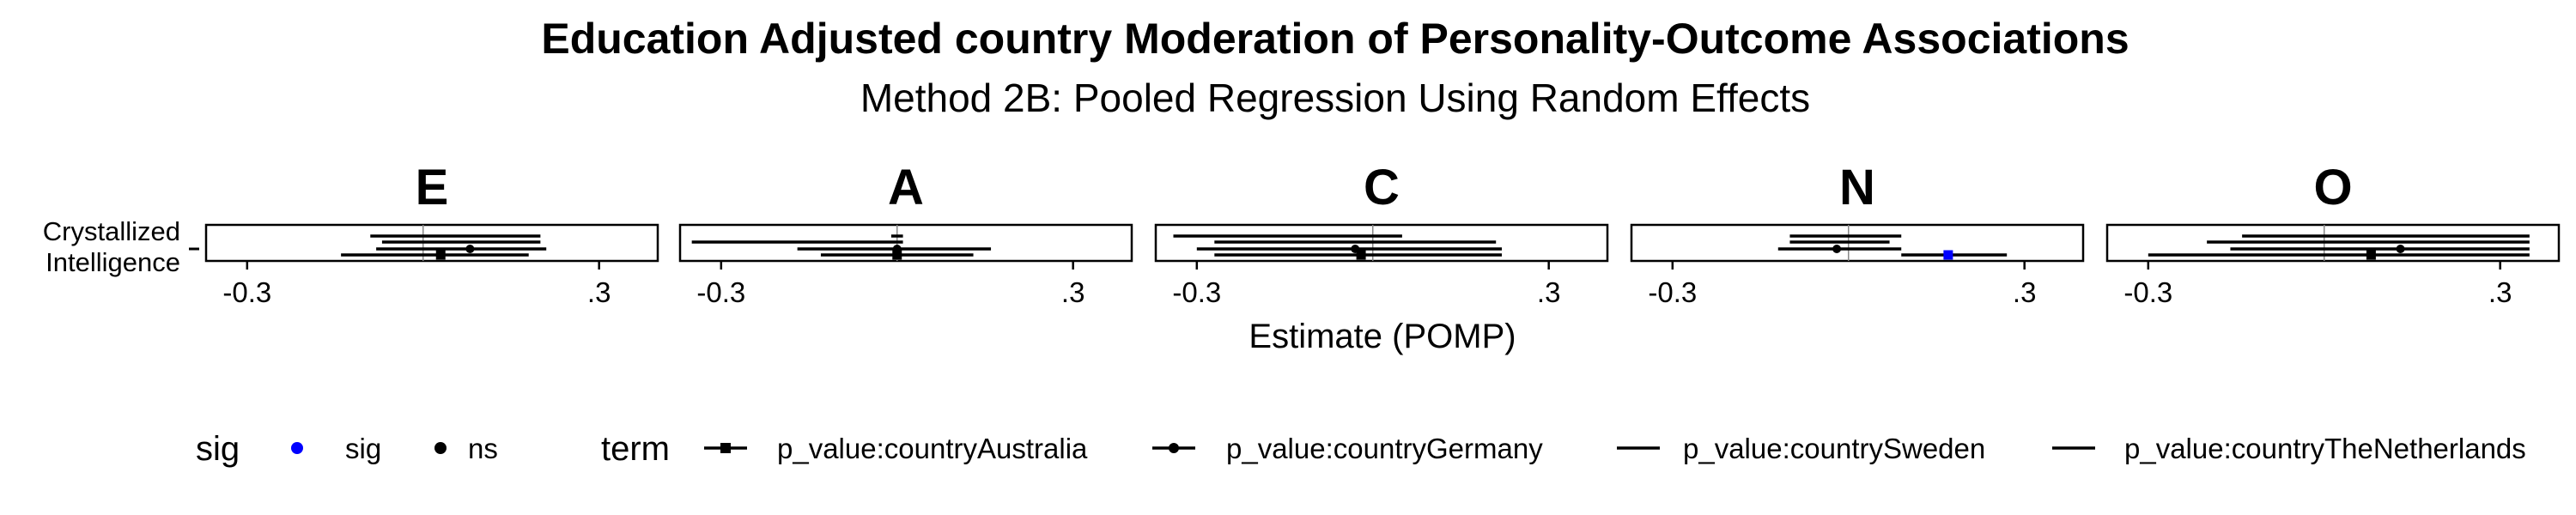 Image resolution: width=2576 pixels, height=515 pixels. Describe the element at coordinates (112, 231) in the screenshot. I see `y-tick-label-line-1: Crystallized` at that location.